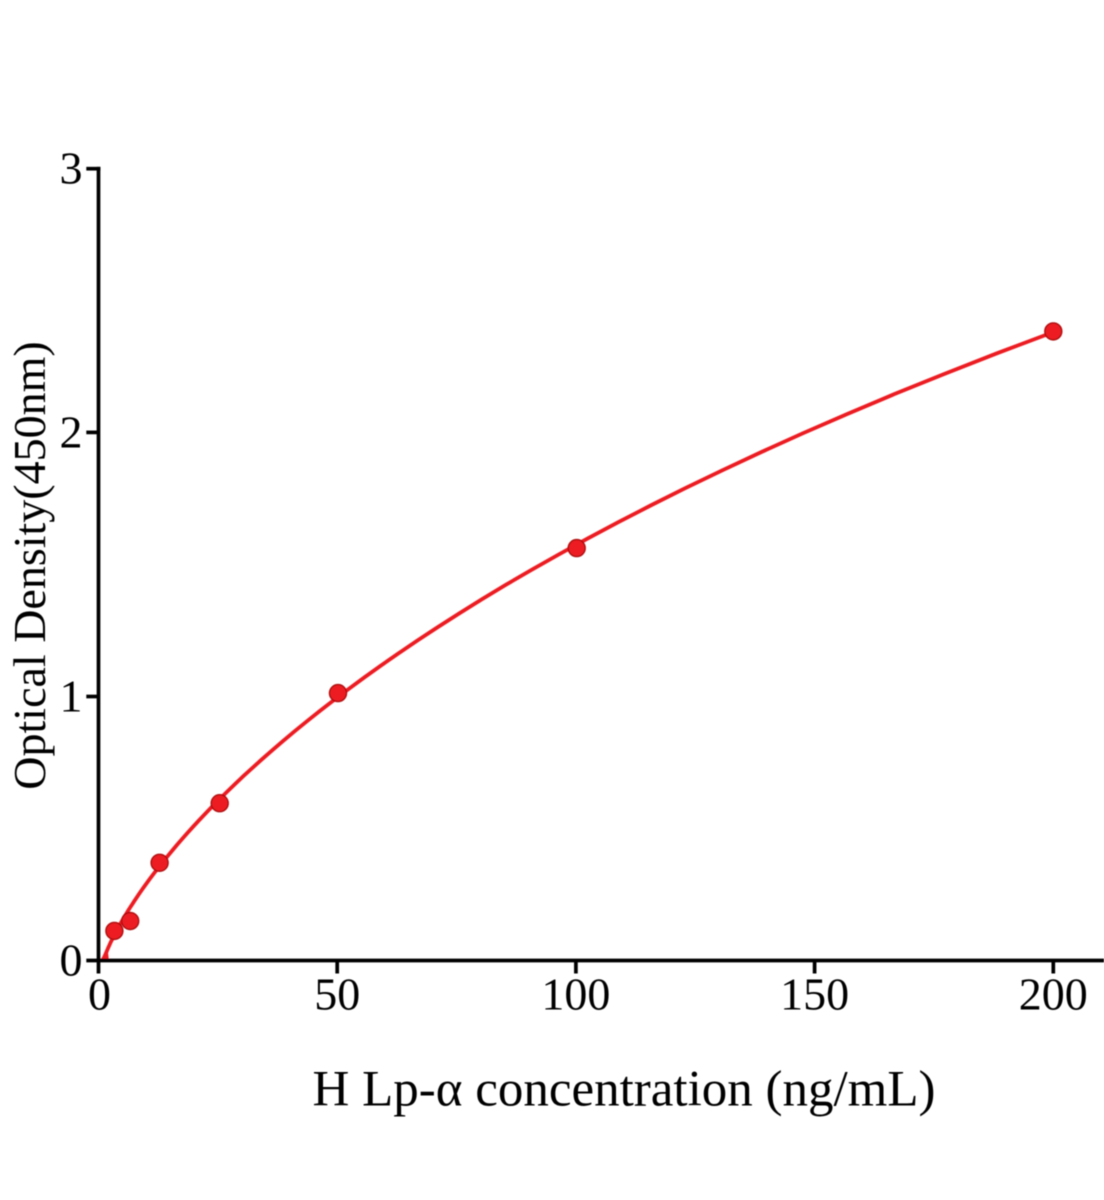 This screenshot has width=1104, height=1200. What do you see at coordinates (71, 431) in the screenshot?
I see `svg-text: 2` at bounding box center [71, 431].